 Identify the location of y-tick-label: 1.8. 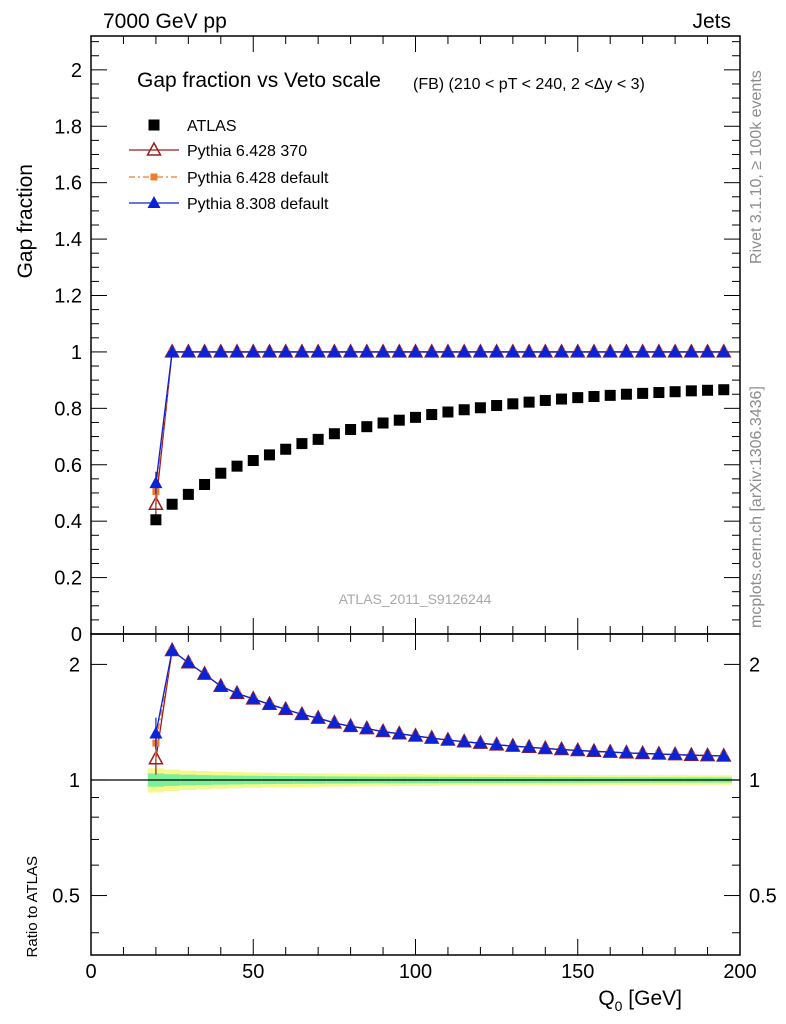
(68, 127).